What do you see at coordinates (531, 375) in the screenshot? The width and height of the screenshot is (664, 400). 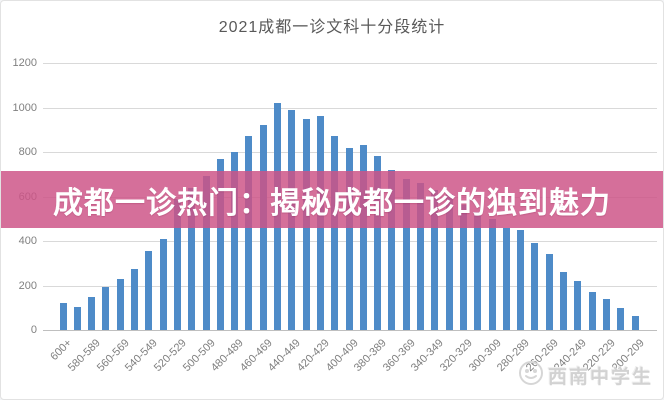 I see `mascot-logo-icon` at bounding box center [531, 375].